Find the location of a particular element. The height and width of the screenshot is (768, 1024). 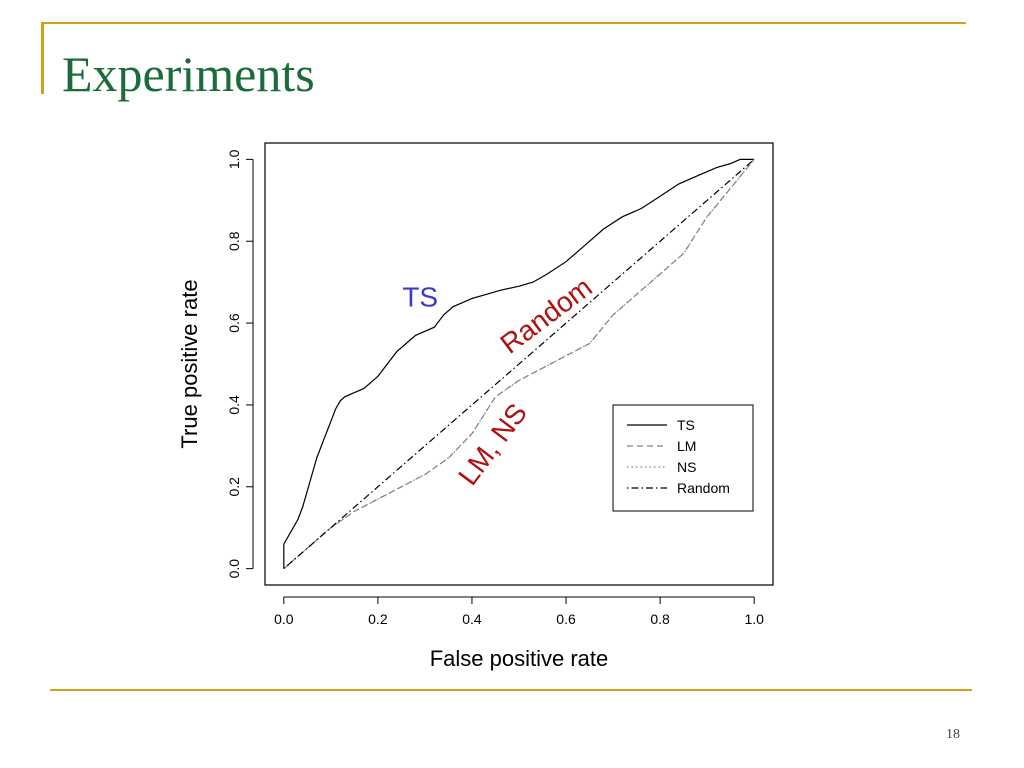

x-tick-label: 0.2 is located at coordinates (378, 619).